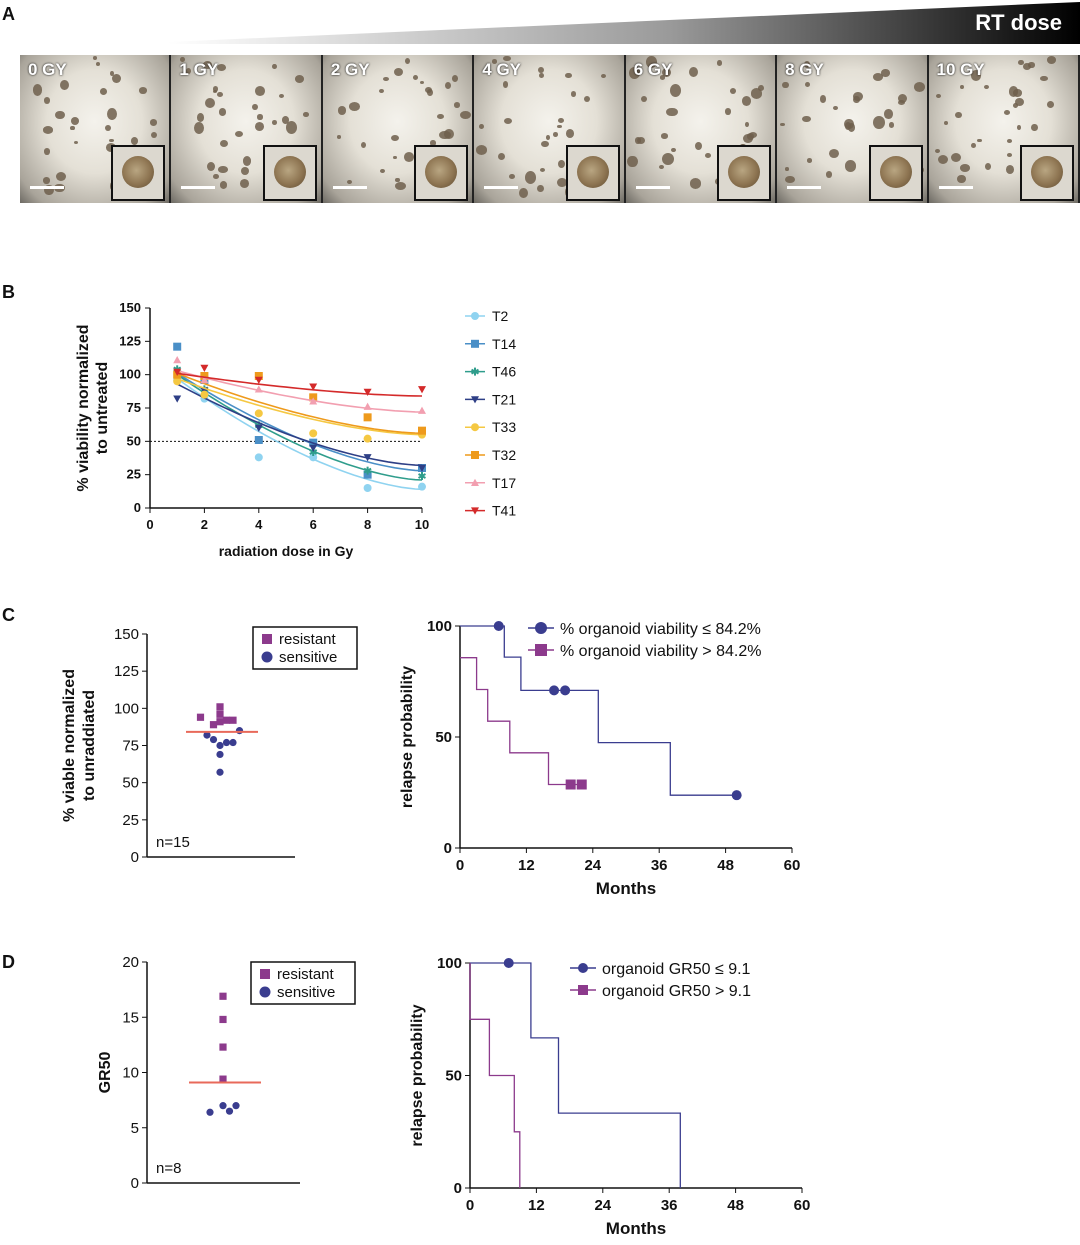 This screenshot has height=1245, width=1080. Describe the element at coordinates (130, 962) in the screenshot. I see `y-tick-label: 20` at that location.